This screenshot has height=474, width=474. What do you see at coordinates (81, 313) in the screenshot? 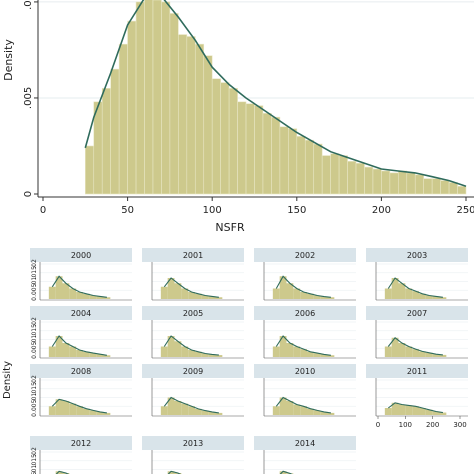
I see `panel-title: 2004` at bounding box center [81, 313].